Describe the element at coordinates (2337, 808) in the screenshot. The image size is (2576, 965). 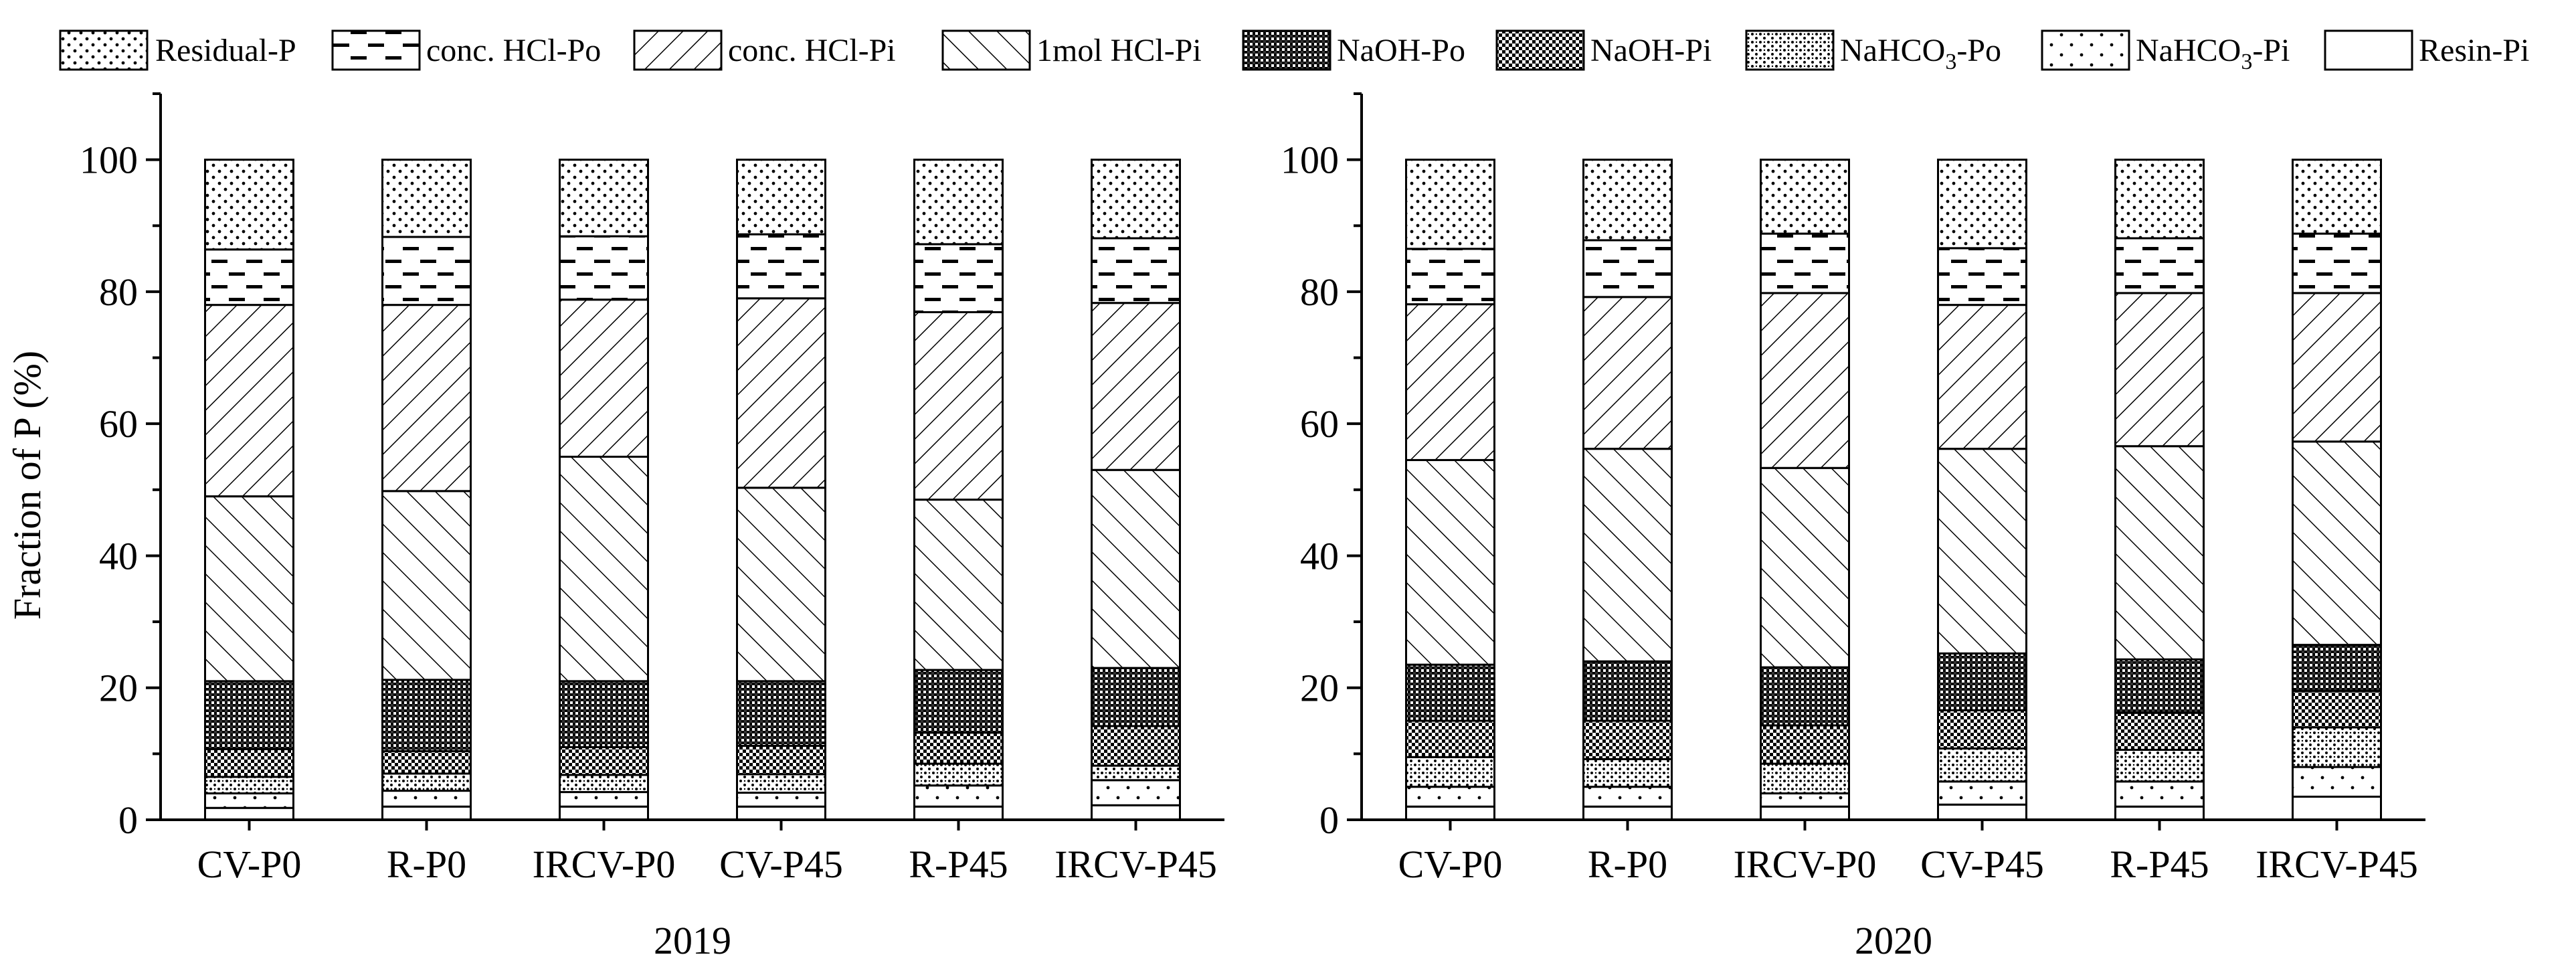
I see `bar-segment-ircv-p45-resin-pi` at that location.